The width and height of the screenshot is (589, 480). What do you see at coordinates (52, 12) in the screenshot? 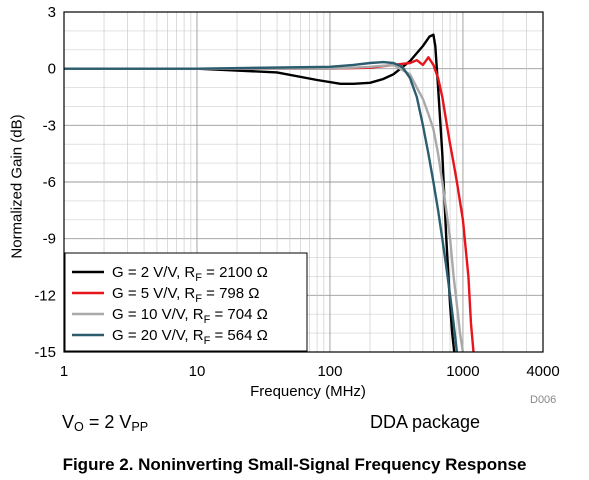
I see `y-tick-label: 3` at bounding box center [52, 12].